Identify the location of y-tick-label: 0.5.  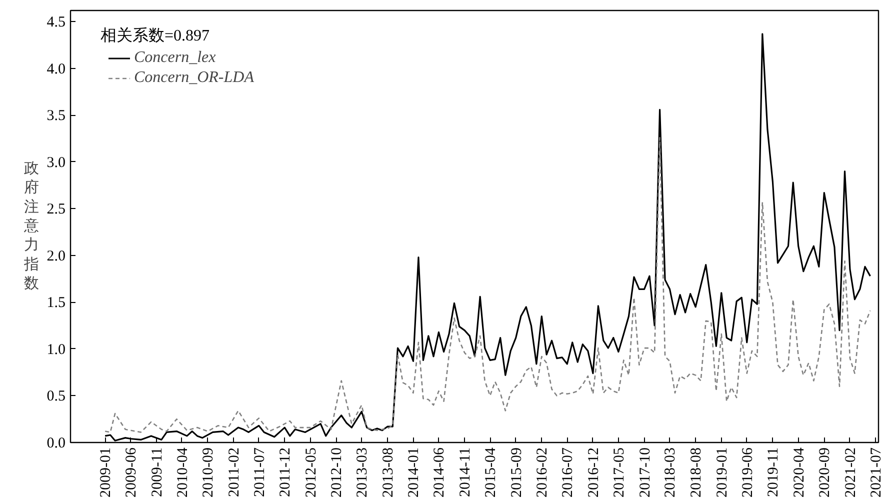
(56, 396).